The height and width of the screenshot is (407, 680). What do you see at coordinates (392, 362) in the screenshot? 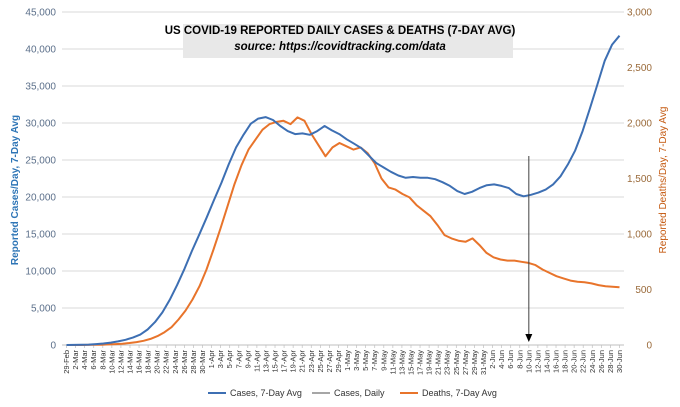
I see `x-tick-label: 11-May` at bounding box center [392, 362].